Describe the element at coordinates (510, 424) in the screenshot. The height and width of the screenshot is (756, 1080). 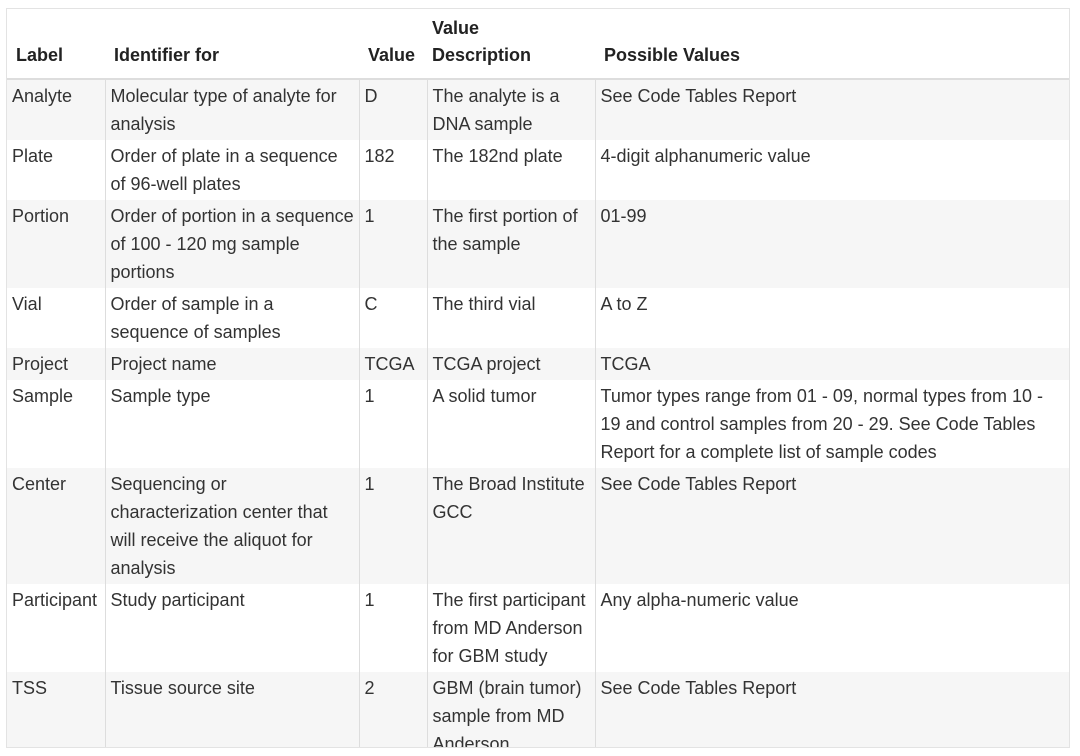
I see `cell-value-description: A solid tumor` at that location.